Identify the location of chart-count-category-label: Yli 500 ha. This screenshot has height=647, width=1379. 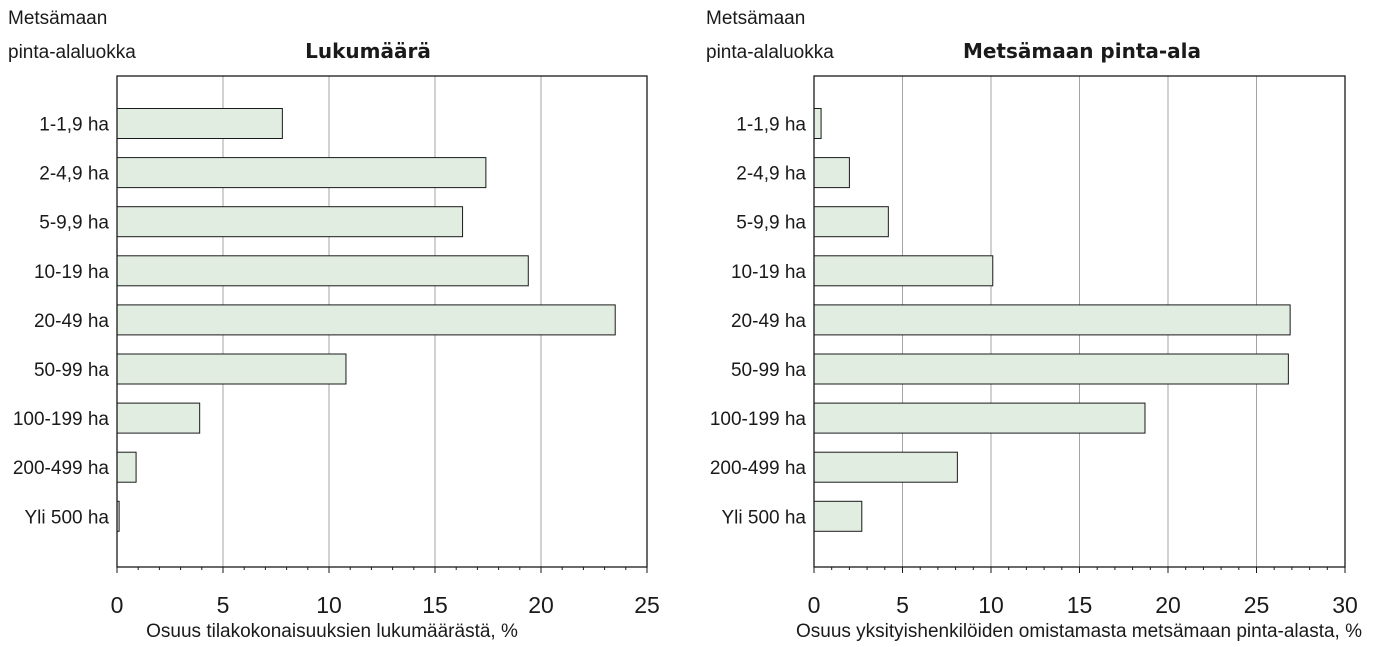
(66, 517).